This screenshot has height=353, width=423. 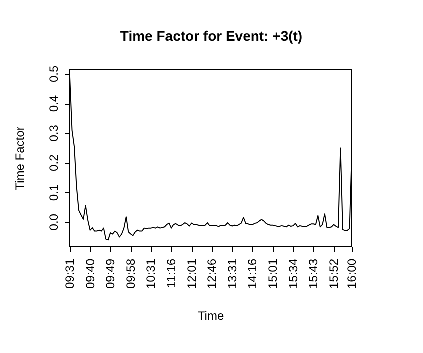 What do you see at coordinates (111, 274) in the screenshot?
I see `x-tick-label: 09:49` at bounding box center [111, 274].